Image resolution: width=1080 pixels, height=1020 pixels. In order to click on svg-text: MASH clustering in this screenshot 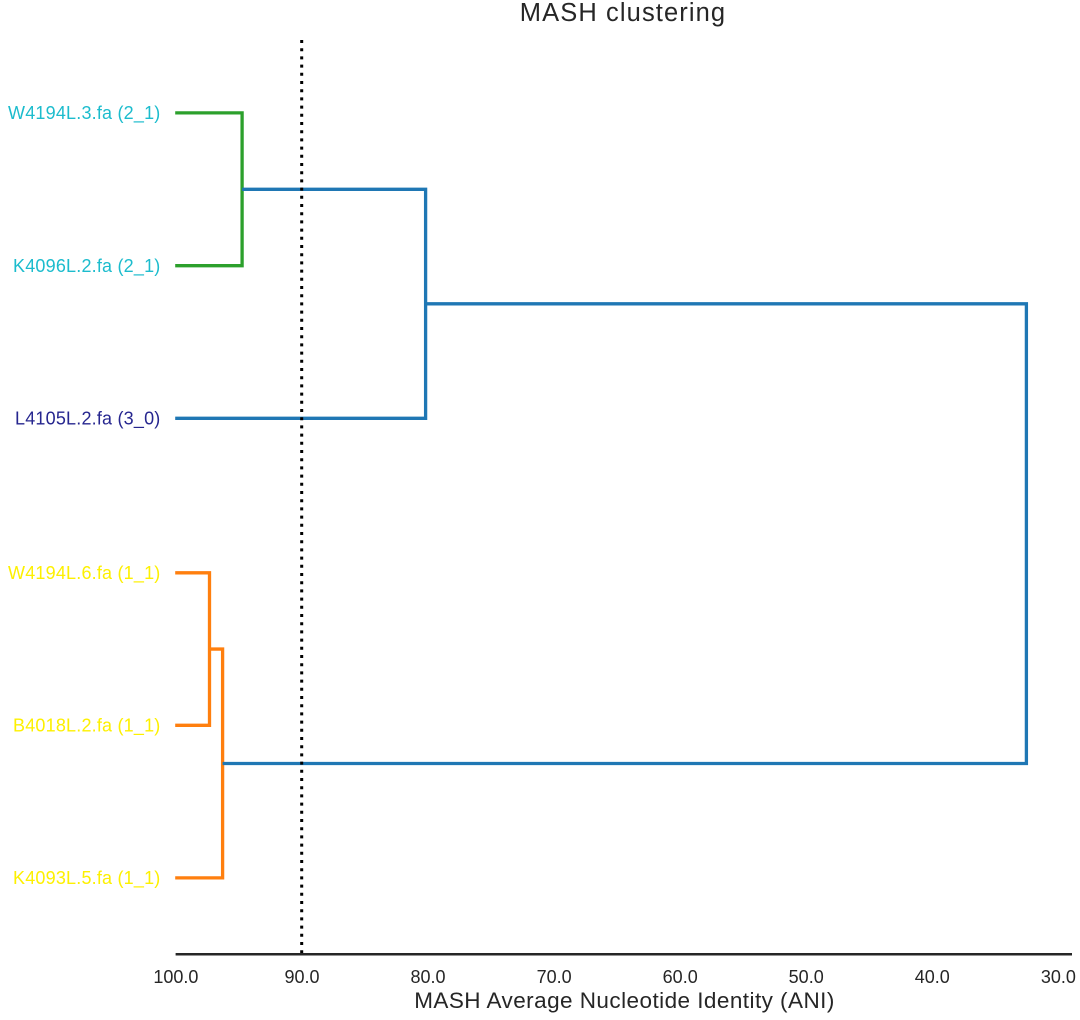, I will do `click(623, 13)`.